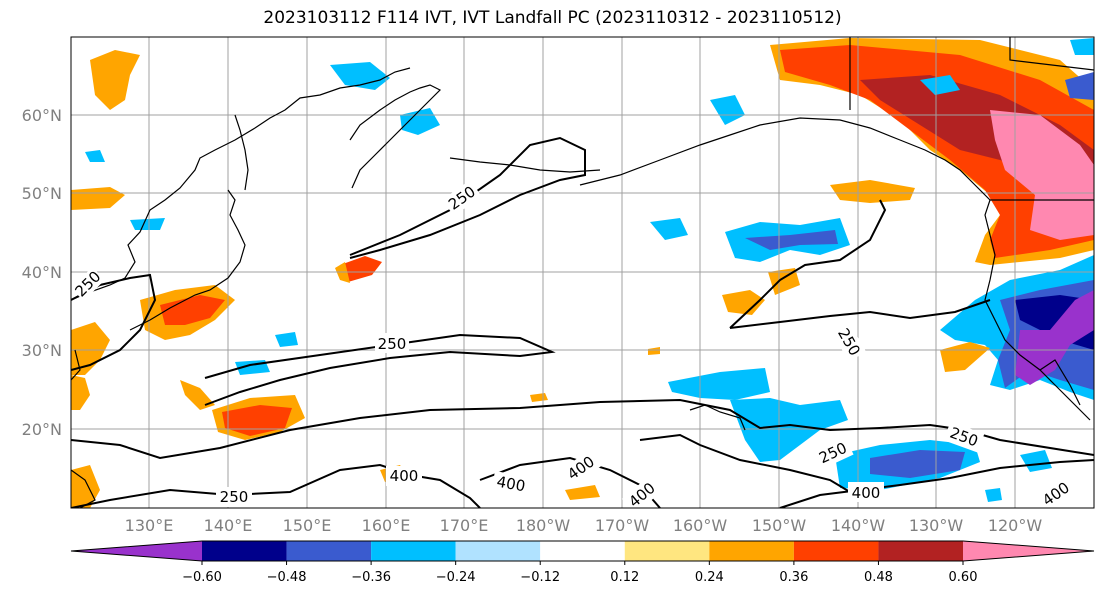  Describe the element at coordinates (743, 302) in the screenshot. I see `warm-patch-ne-35n` at that location.